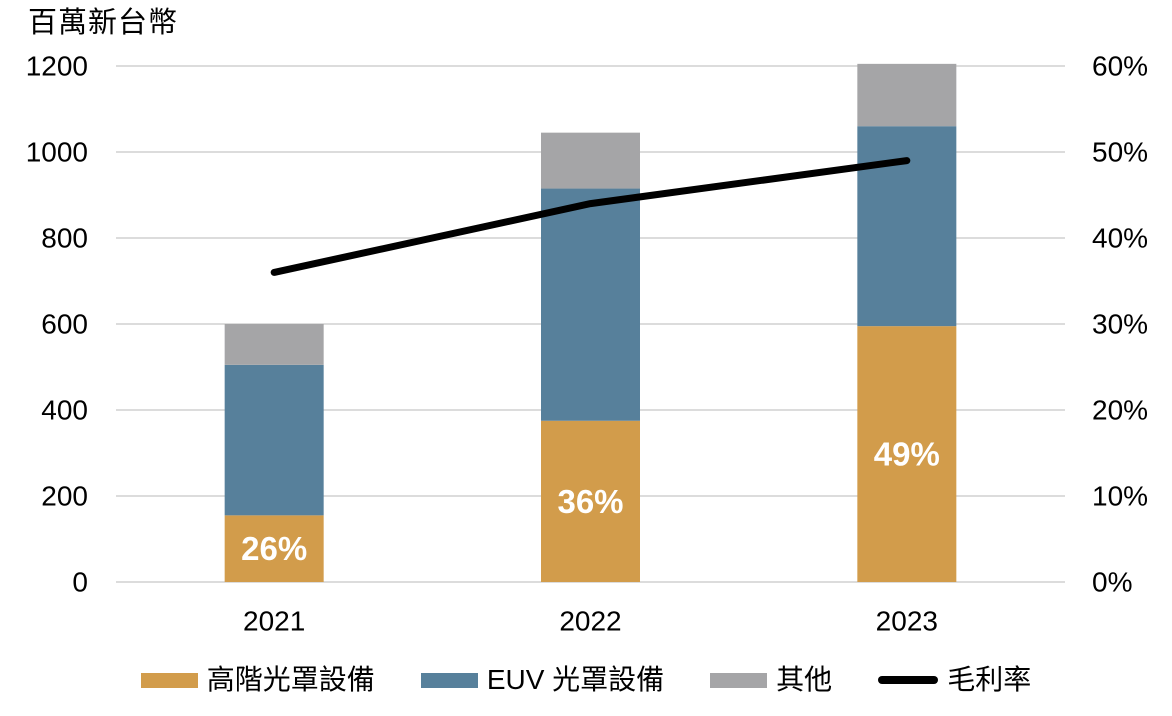  Describe the element at coordinates (575, 679) in the screenshot. I see `legend-label-euv-mask-equipment: EUV 光罩設備` at that location.